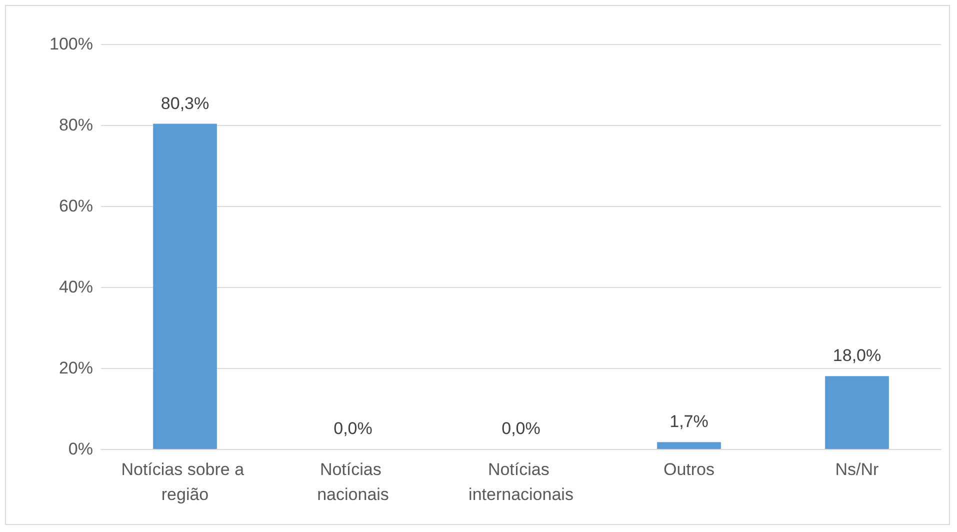 This screenshot has width=957, height=532. Describe the element at coordinates (75, 287) in the screenshot. I see `y-tick-label: 40%` at that location.